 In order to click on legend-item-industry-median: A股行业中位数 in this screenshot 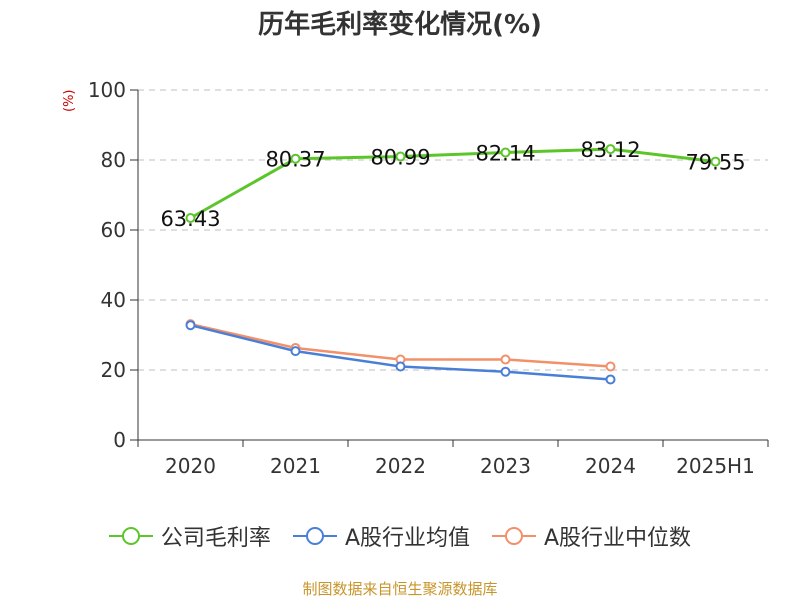, I will do `click(591, 536)`.